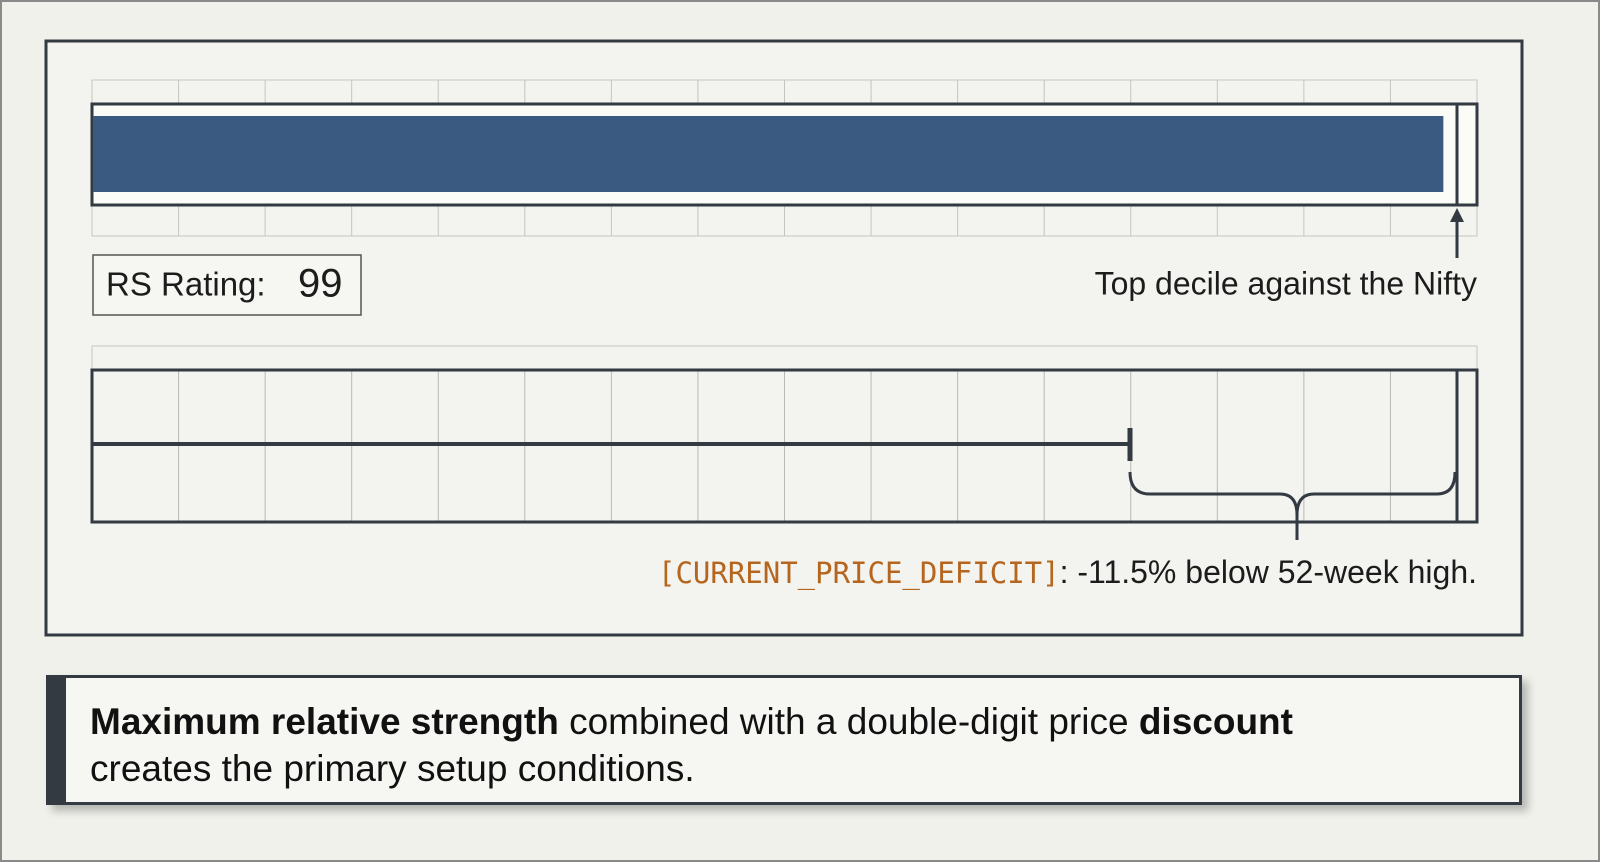  What do you see at coordinates (1268, 572) in the screenshot?
I see `deficit-text: : -11.5% below 52-week high.` at bounding box center [1268, 572].